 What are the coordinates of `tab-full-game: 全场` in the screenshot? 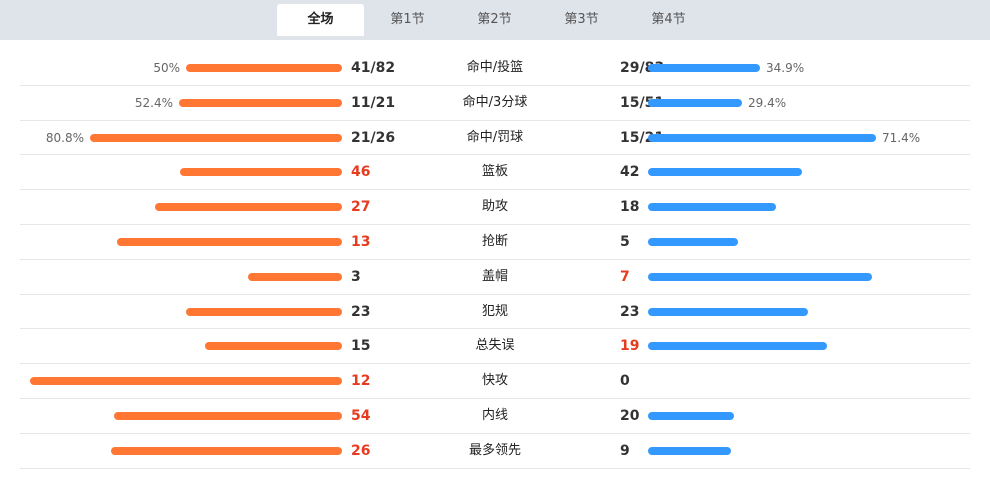 It's located at (320, 20).